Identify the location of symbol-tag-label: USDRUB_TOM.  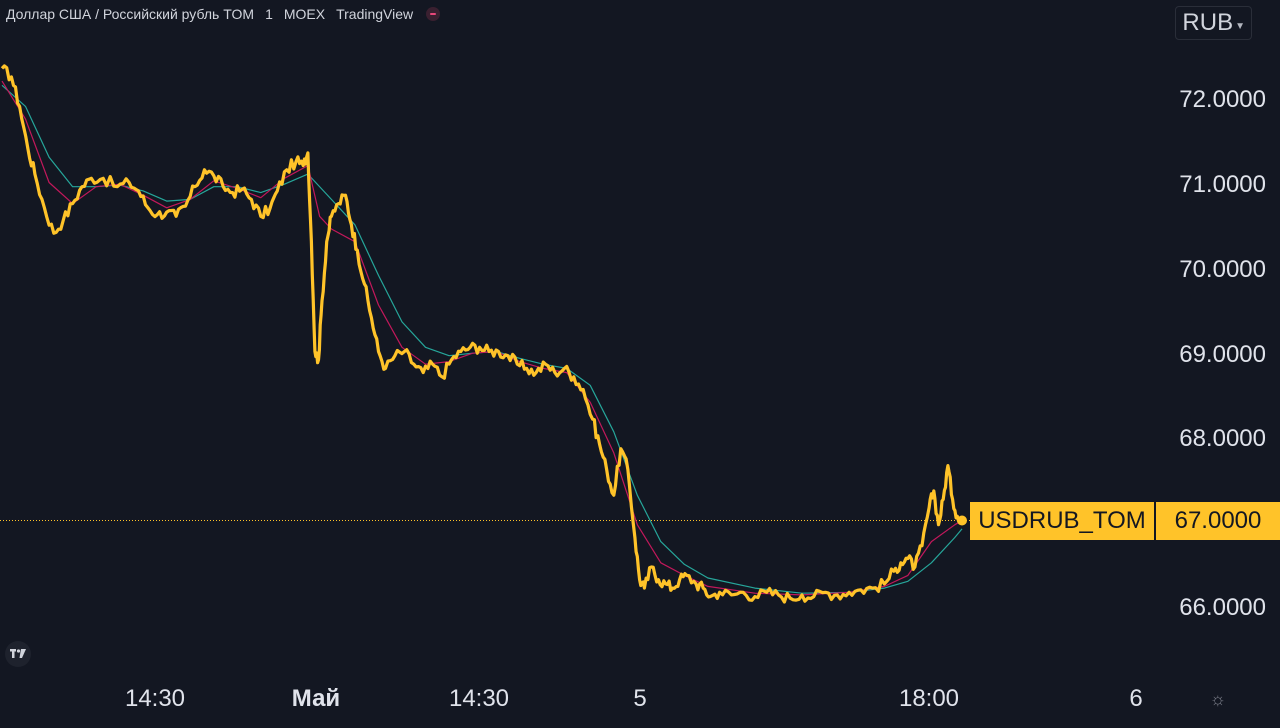
(1062, 520).